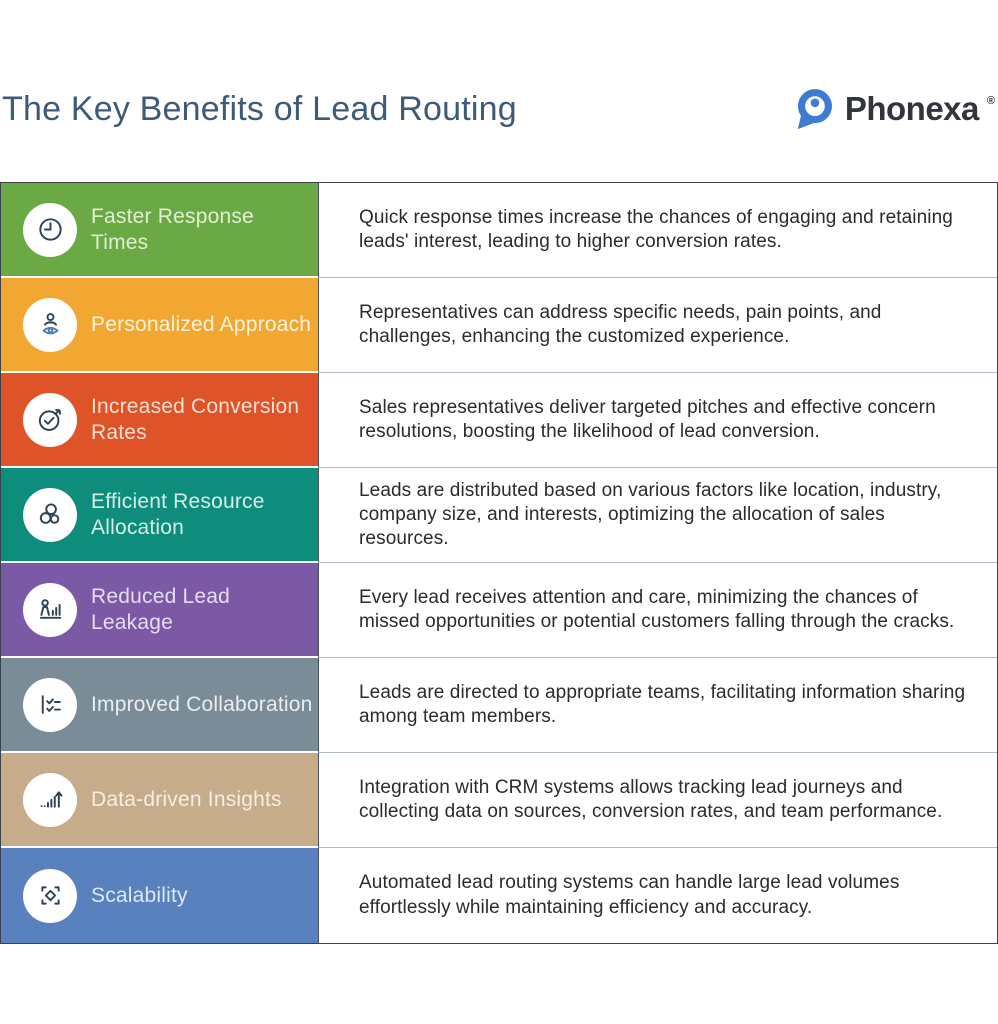 The height and width of the screenshot is (1024, 998). I want to click on benefit-title: Improved Collaboration, so click(202, 704).